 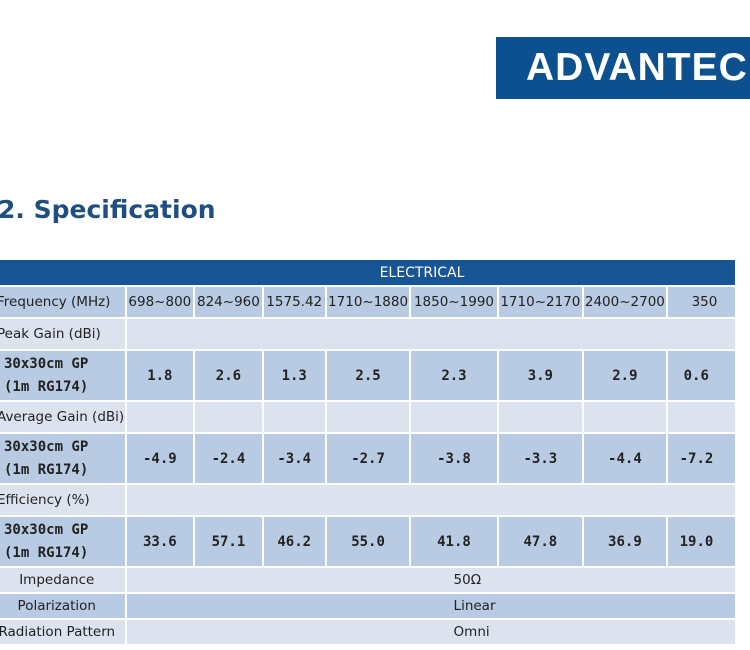 I want to click on cell: 824~960, so click(x=228, y=302).